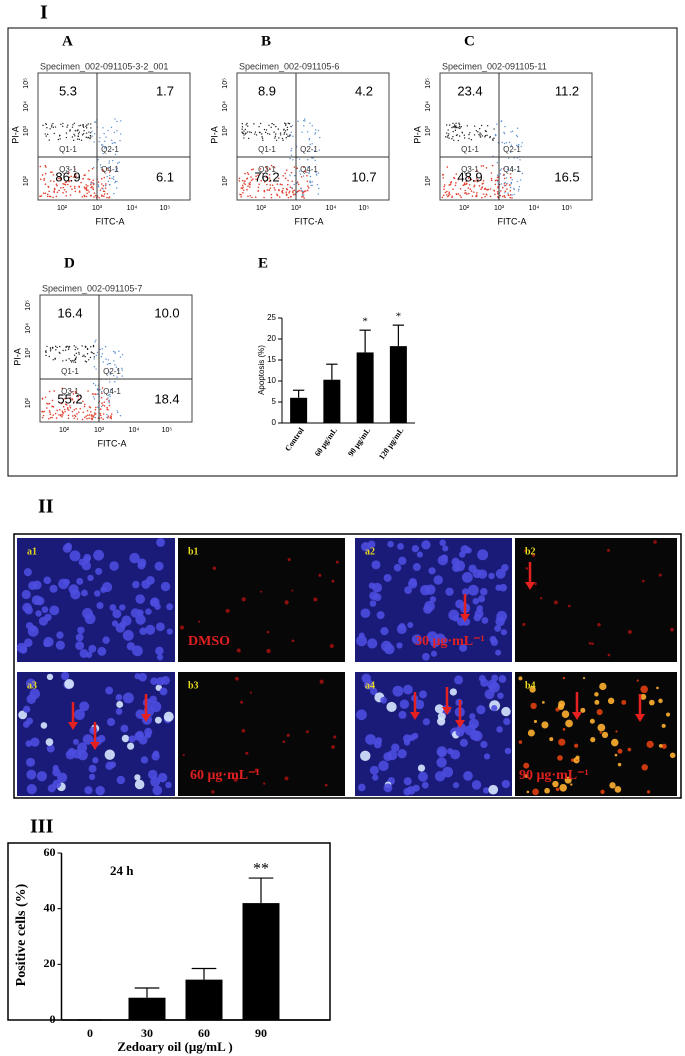 The width and height of the screenshot is (685, 1056). What do you see at coordinates (122, 870) in the screenshot?
I see `annotation: 24 h` at bounding box center [122, 870].